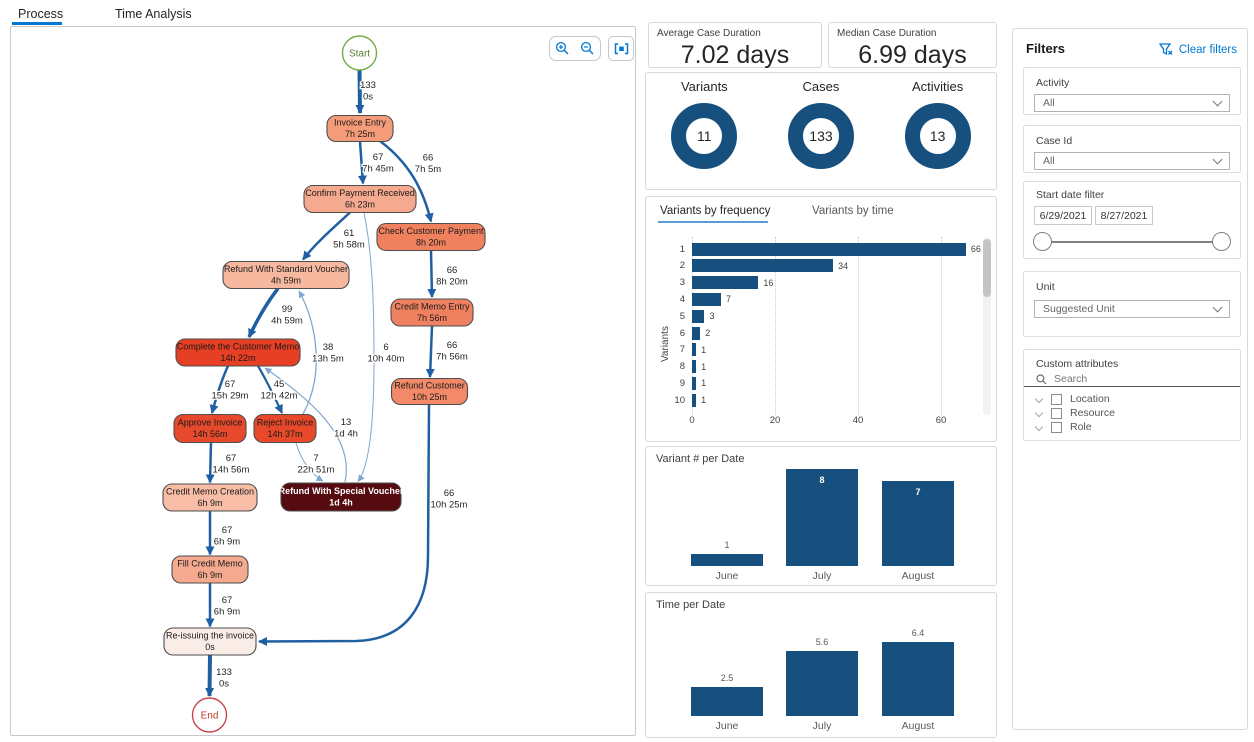 This screenshot has width=1254, height=742. Describe the element at coordinates (430, 351) in the screenshot. I see `process-edge-creditentry-refundcust` at that location.